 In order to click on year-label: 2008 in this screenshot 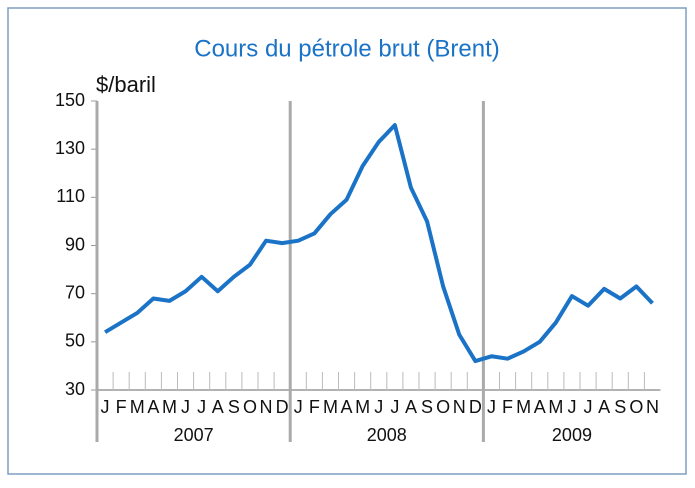, I will do `click(387, 435)`.